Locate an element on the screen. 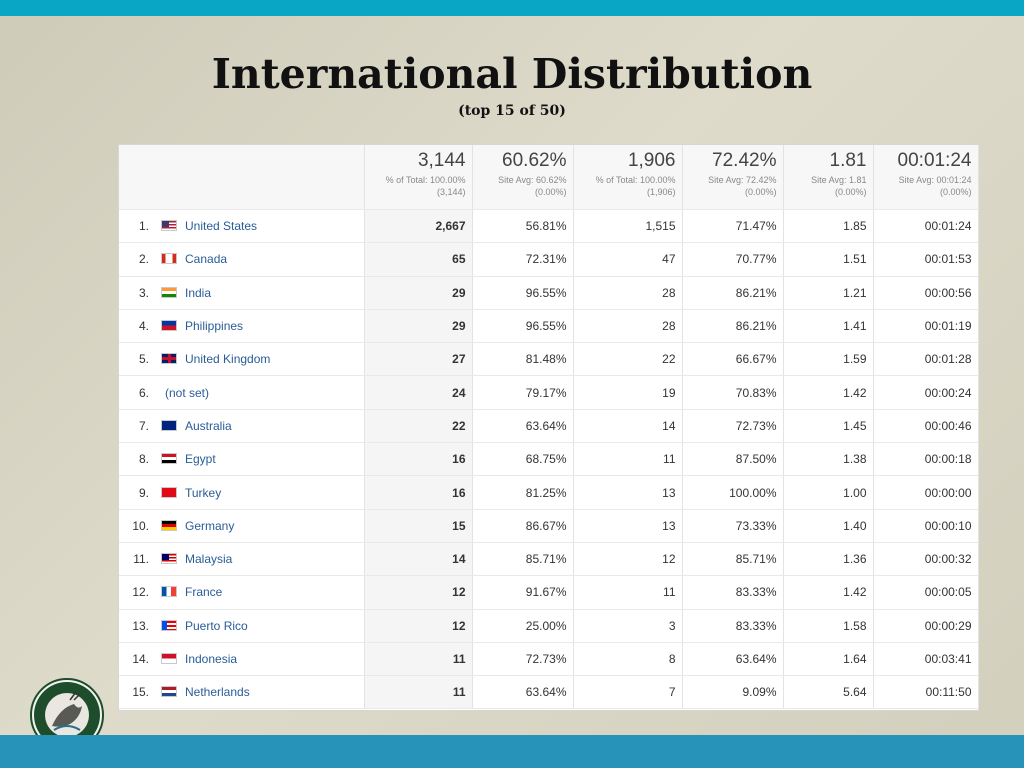 This screenshot has height=768, width=1024. country-cell: 5. United Kingdom is located at coordinates (242, 359).